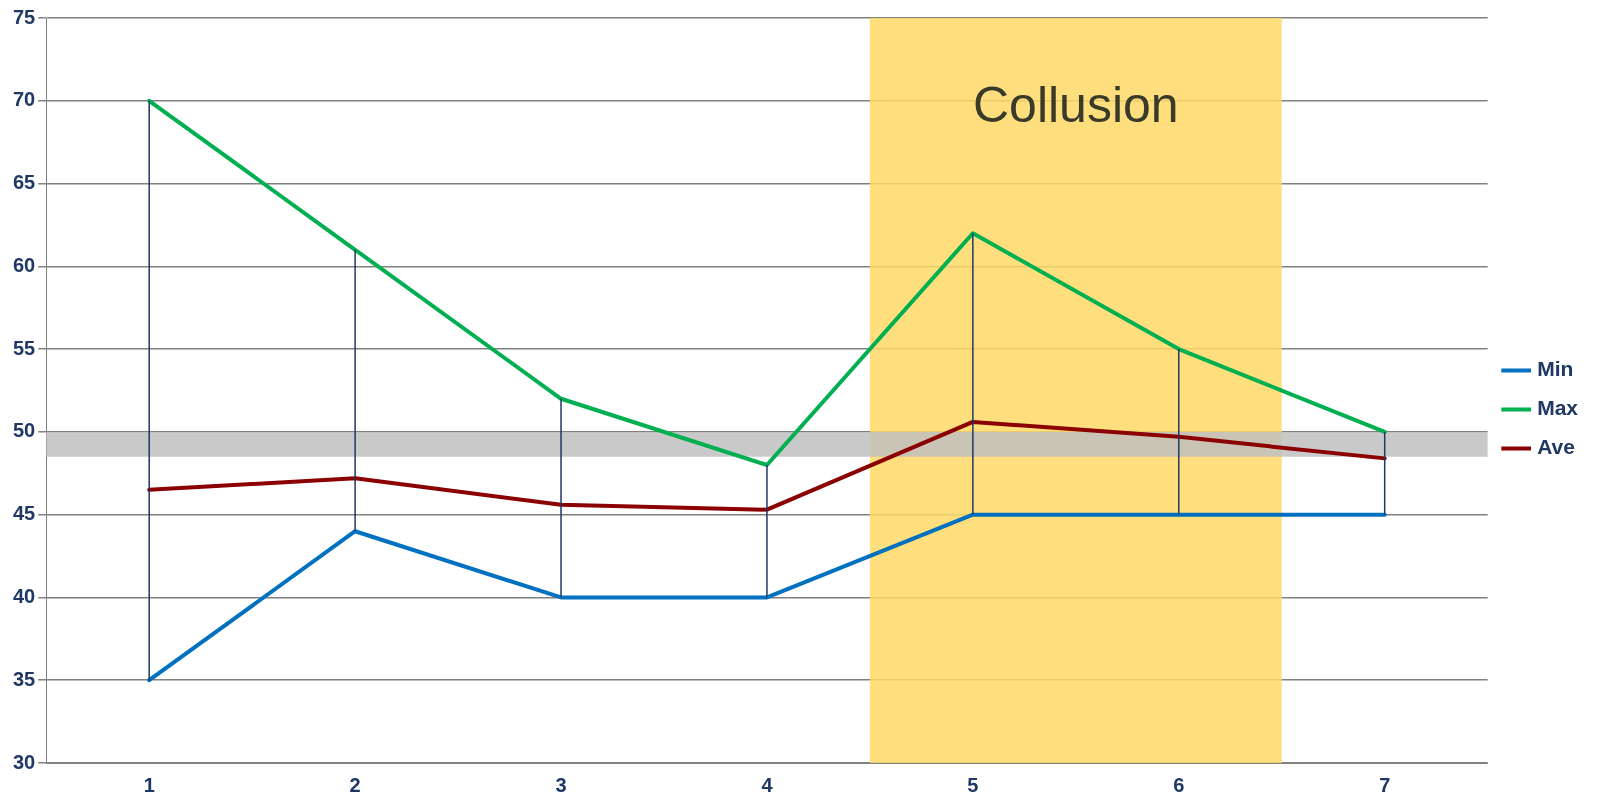 Image resolution: width=1598 pixels, height=811 pixels. Describe the element at coordinates (767, 784) in the screenshot. I see `x-tick-label: 4` at that location.